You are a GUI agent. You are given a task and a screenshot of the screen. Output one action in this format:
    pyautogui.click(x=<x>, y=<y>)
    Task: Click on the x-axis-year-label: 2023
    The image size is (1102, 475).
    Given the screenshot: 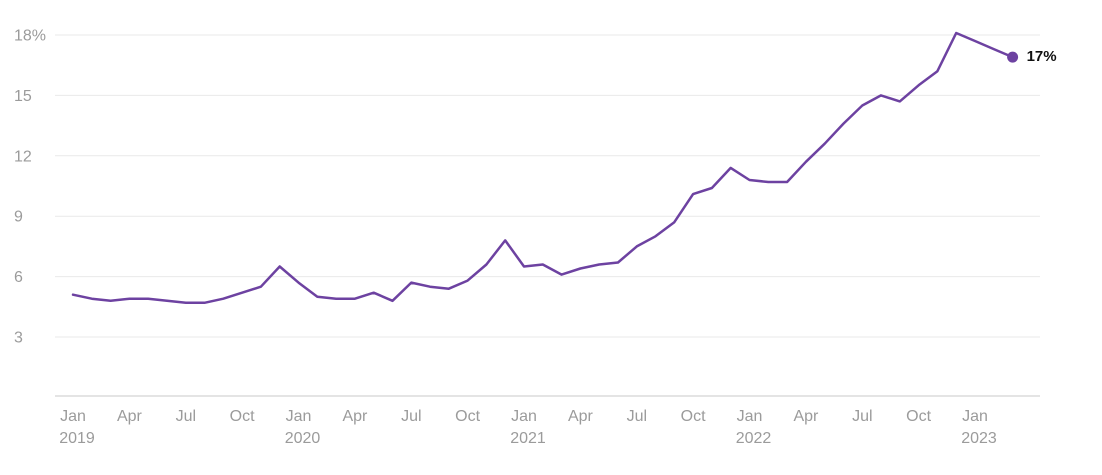 What is the action you would take?
    pyautogui.click(x=979, y=438)
    